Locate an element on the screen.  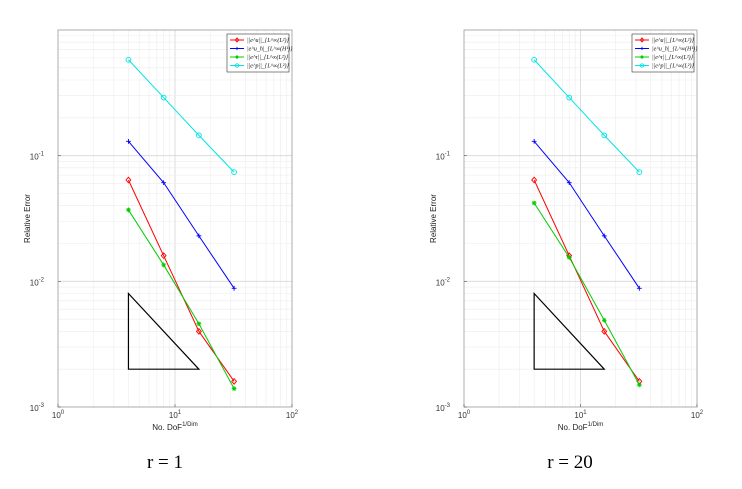
x-axis-label-main: No. DoF is located at coordinates (167, 427).